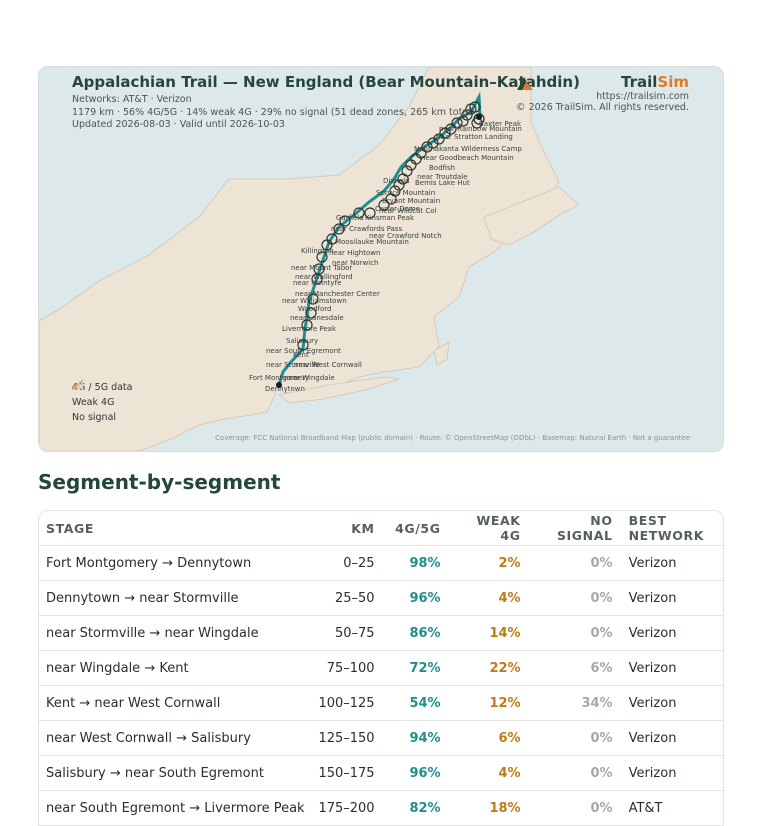 The width and height of the screenshot is (760, 826). Describe the element at coordinates (175, 738) in the screenshot. I see `stage-cell: near West Cornwall → Salisbury` at that location.